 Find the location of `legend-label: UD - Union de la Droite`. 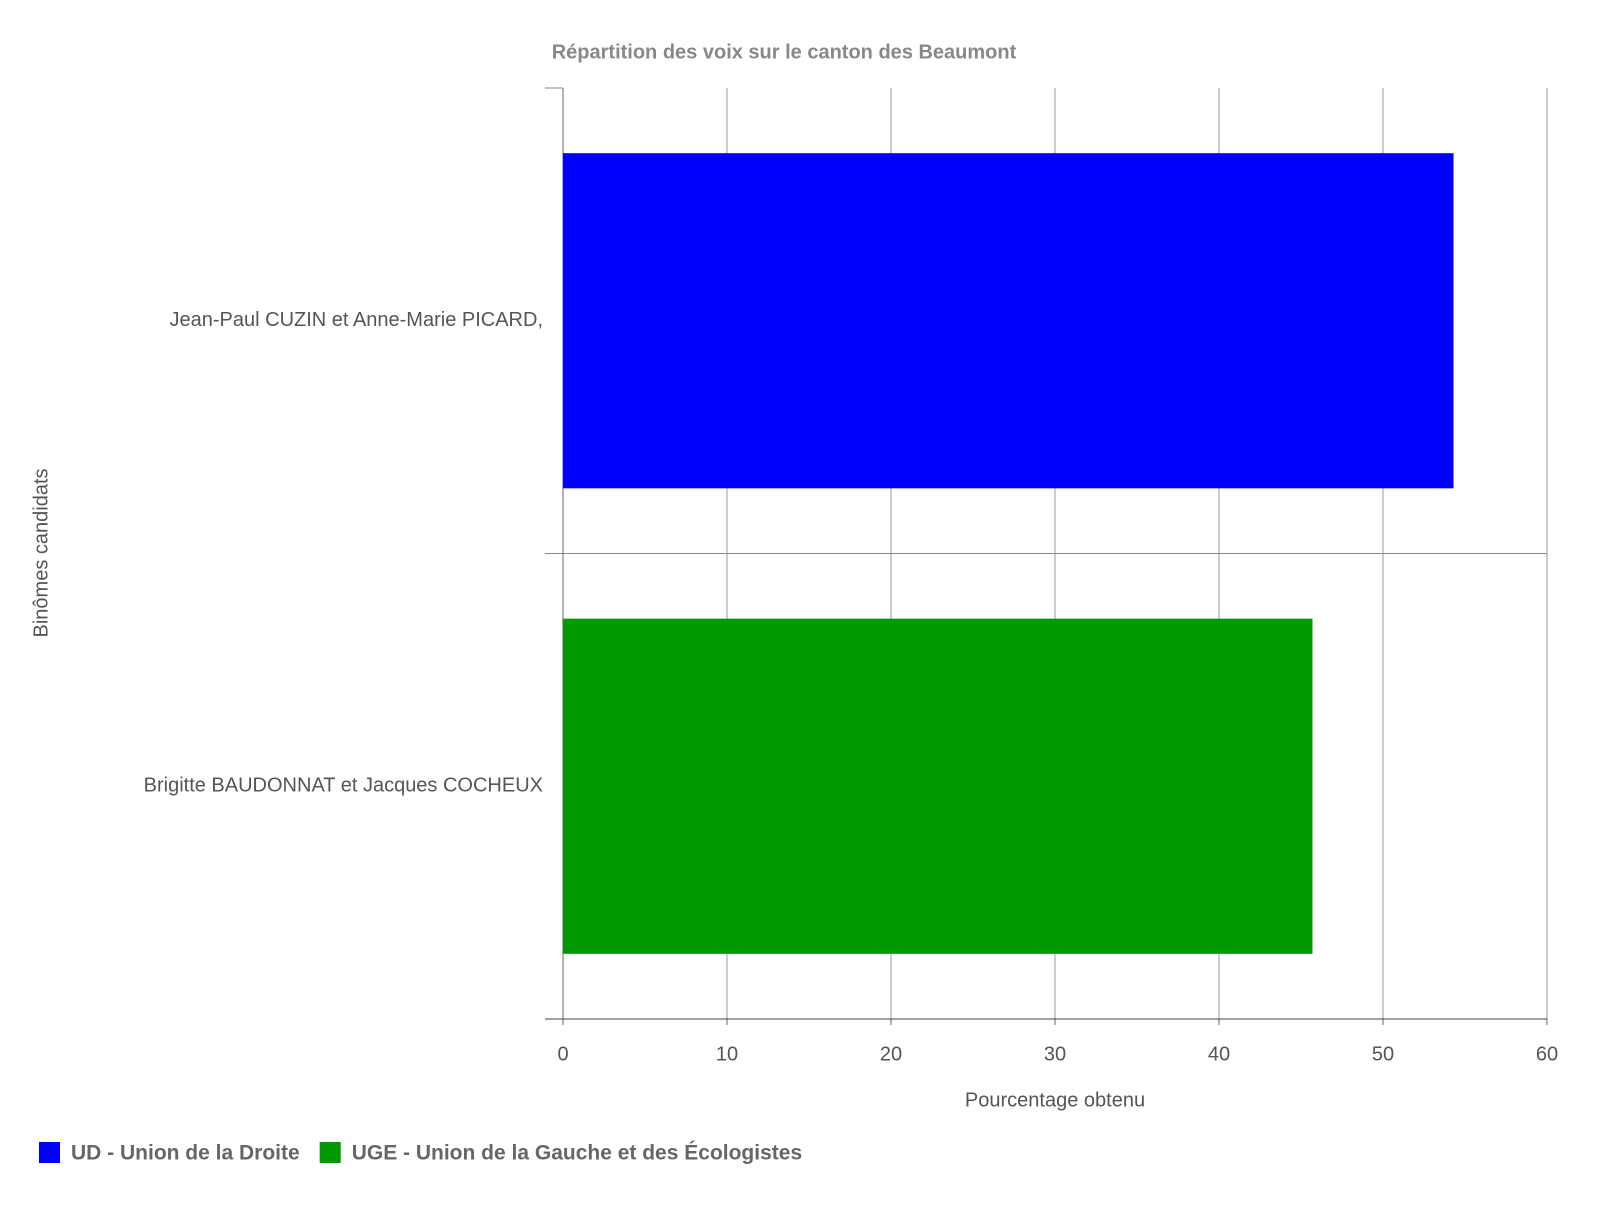

legend-label: UD - Union de la Droite is located at coordinates (185, 1153).